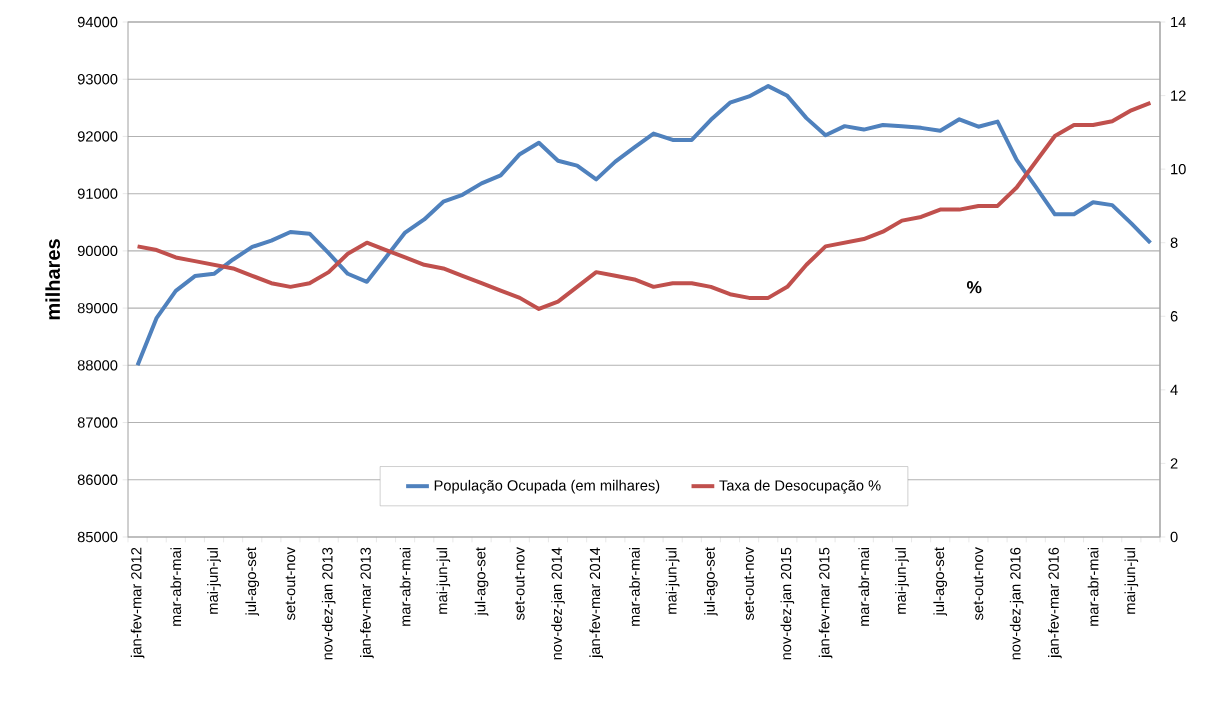 The image size is (1208, 721). I want to click on x-tick-label: nov-dez-jan 2014, so click(558, 603).